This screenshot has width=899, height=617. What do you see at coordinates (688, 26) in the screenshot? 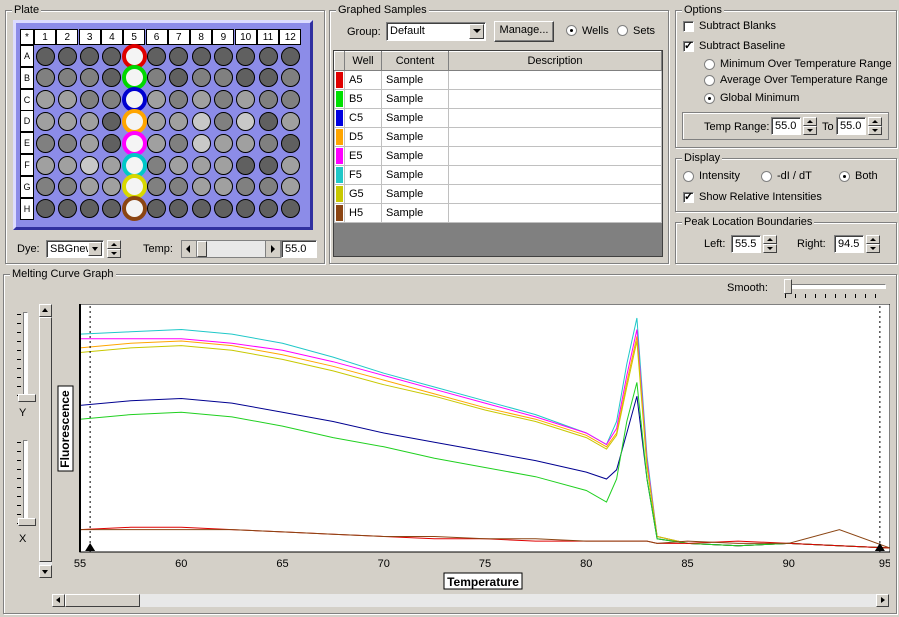
I see `subtract-blanks-checkbox` at bounding box center [688, 26].